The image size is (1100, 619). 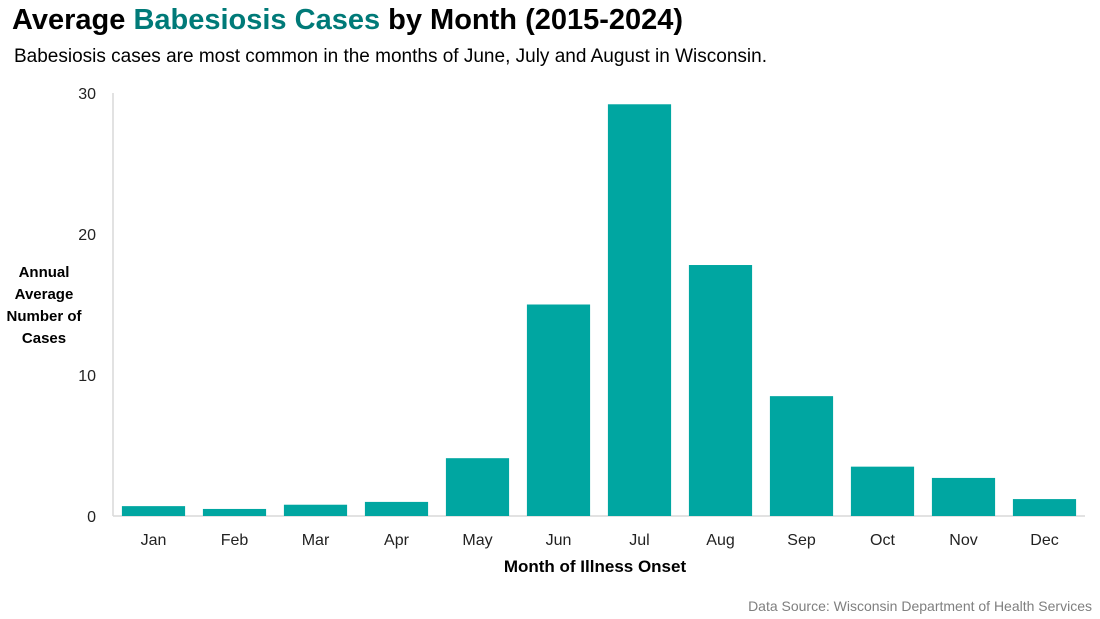 I want to click on x-tick-label: Oct, so click(x=882, y=540).